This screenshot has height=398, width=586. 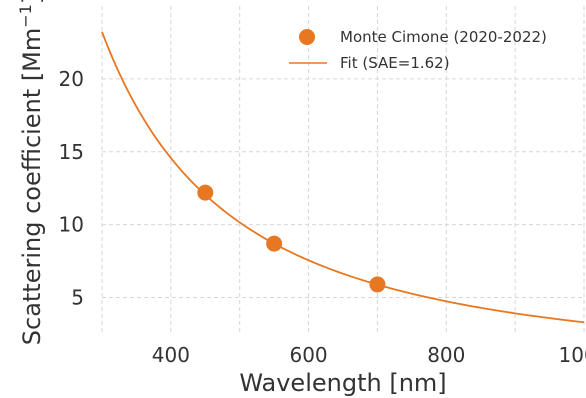 What do you see at coordinates (308, 355) in the screenshot?
I see `x-tick-label: 600` at bounding box center [308, 355].